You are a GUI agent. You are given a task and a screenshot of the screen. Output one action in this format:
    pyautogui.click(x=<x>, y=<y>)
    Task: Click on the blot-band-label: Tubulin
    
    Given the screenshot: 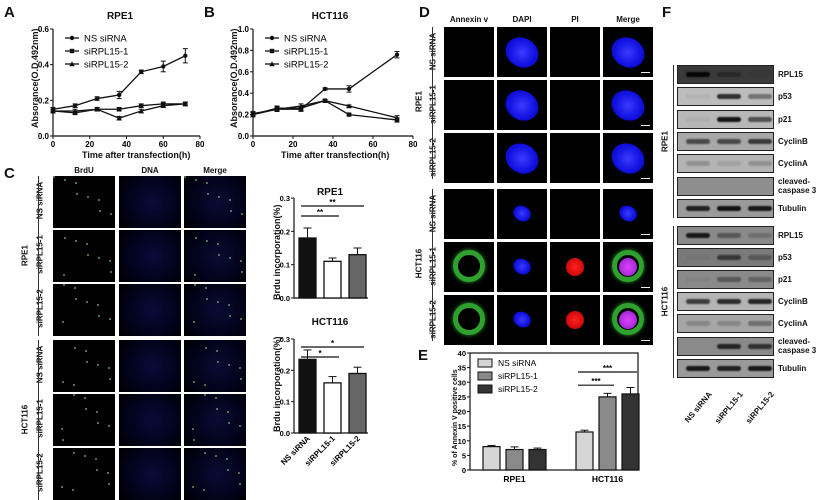 What is the action you would take?
    pyautogui.click(x=792, y=208)
    